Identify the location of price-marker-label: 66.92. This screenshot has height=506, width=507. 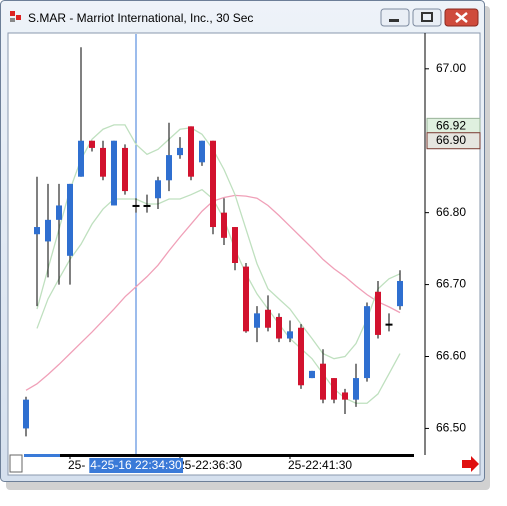
(451, 126).